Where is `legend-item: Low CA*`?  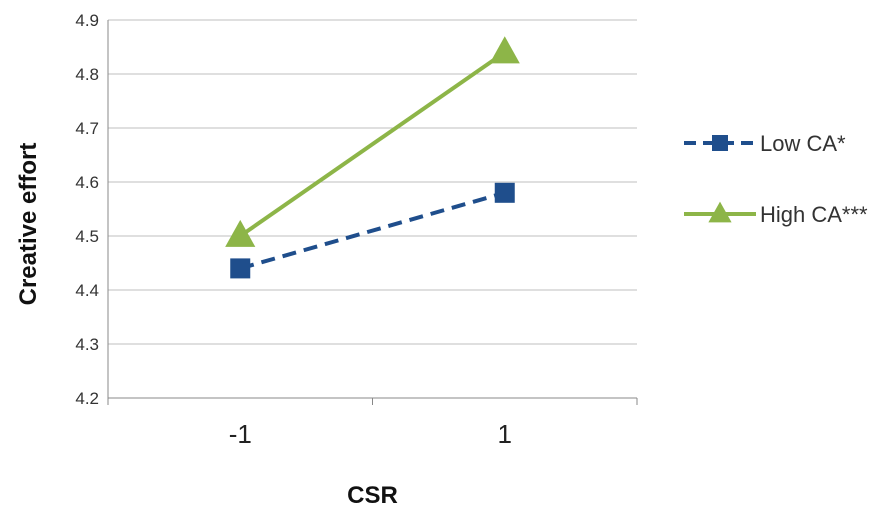
legend-item: Low CA* is located at coordinates (765, 143).